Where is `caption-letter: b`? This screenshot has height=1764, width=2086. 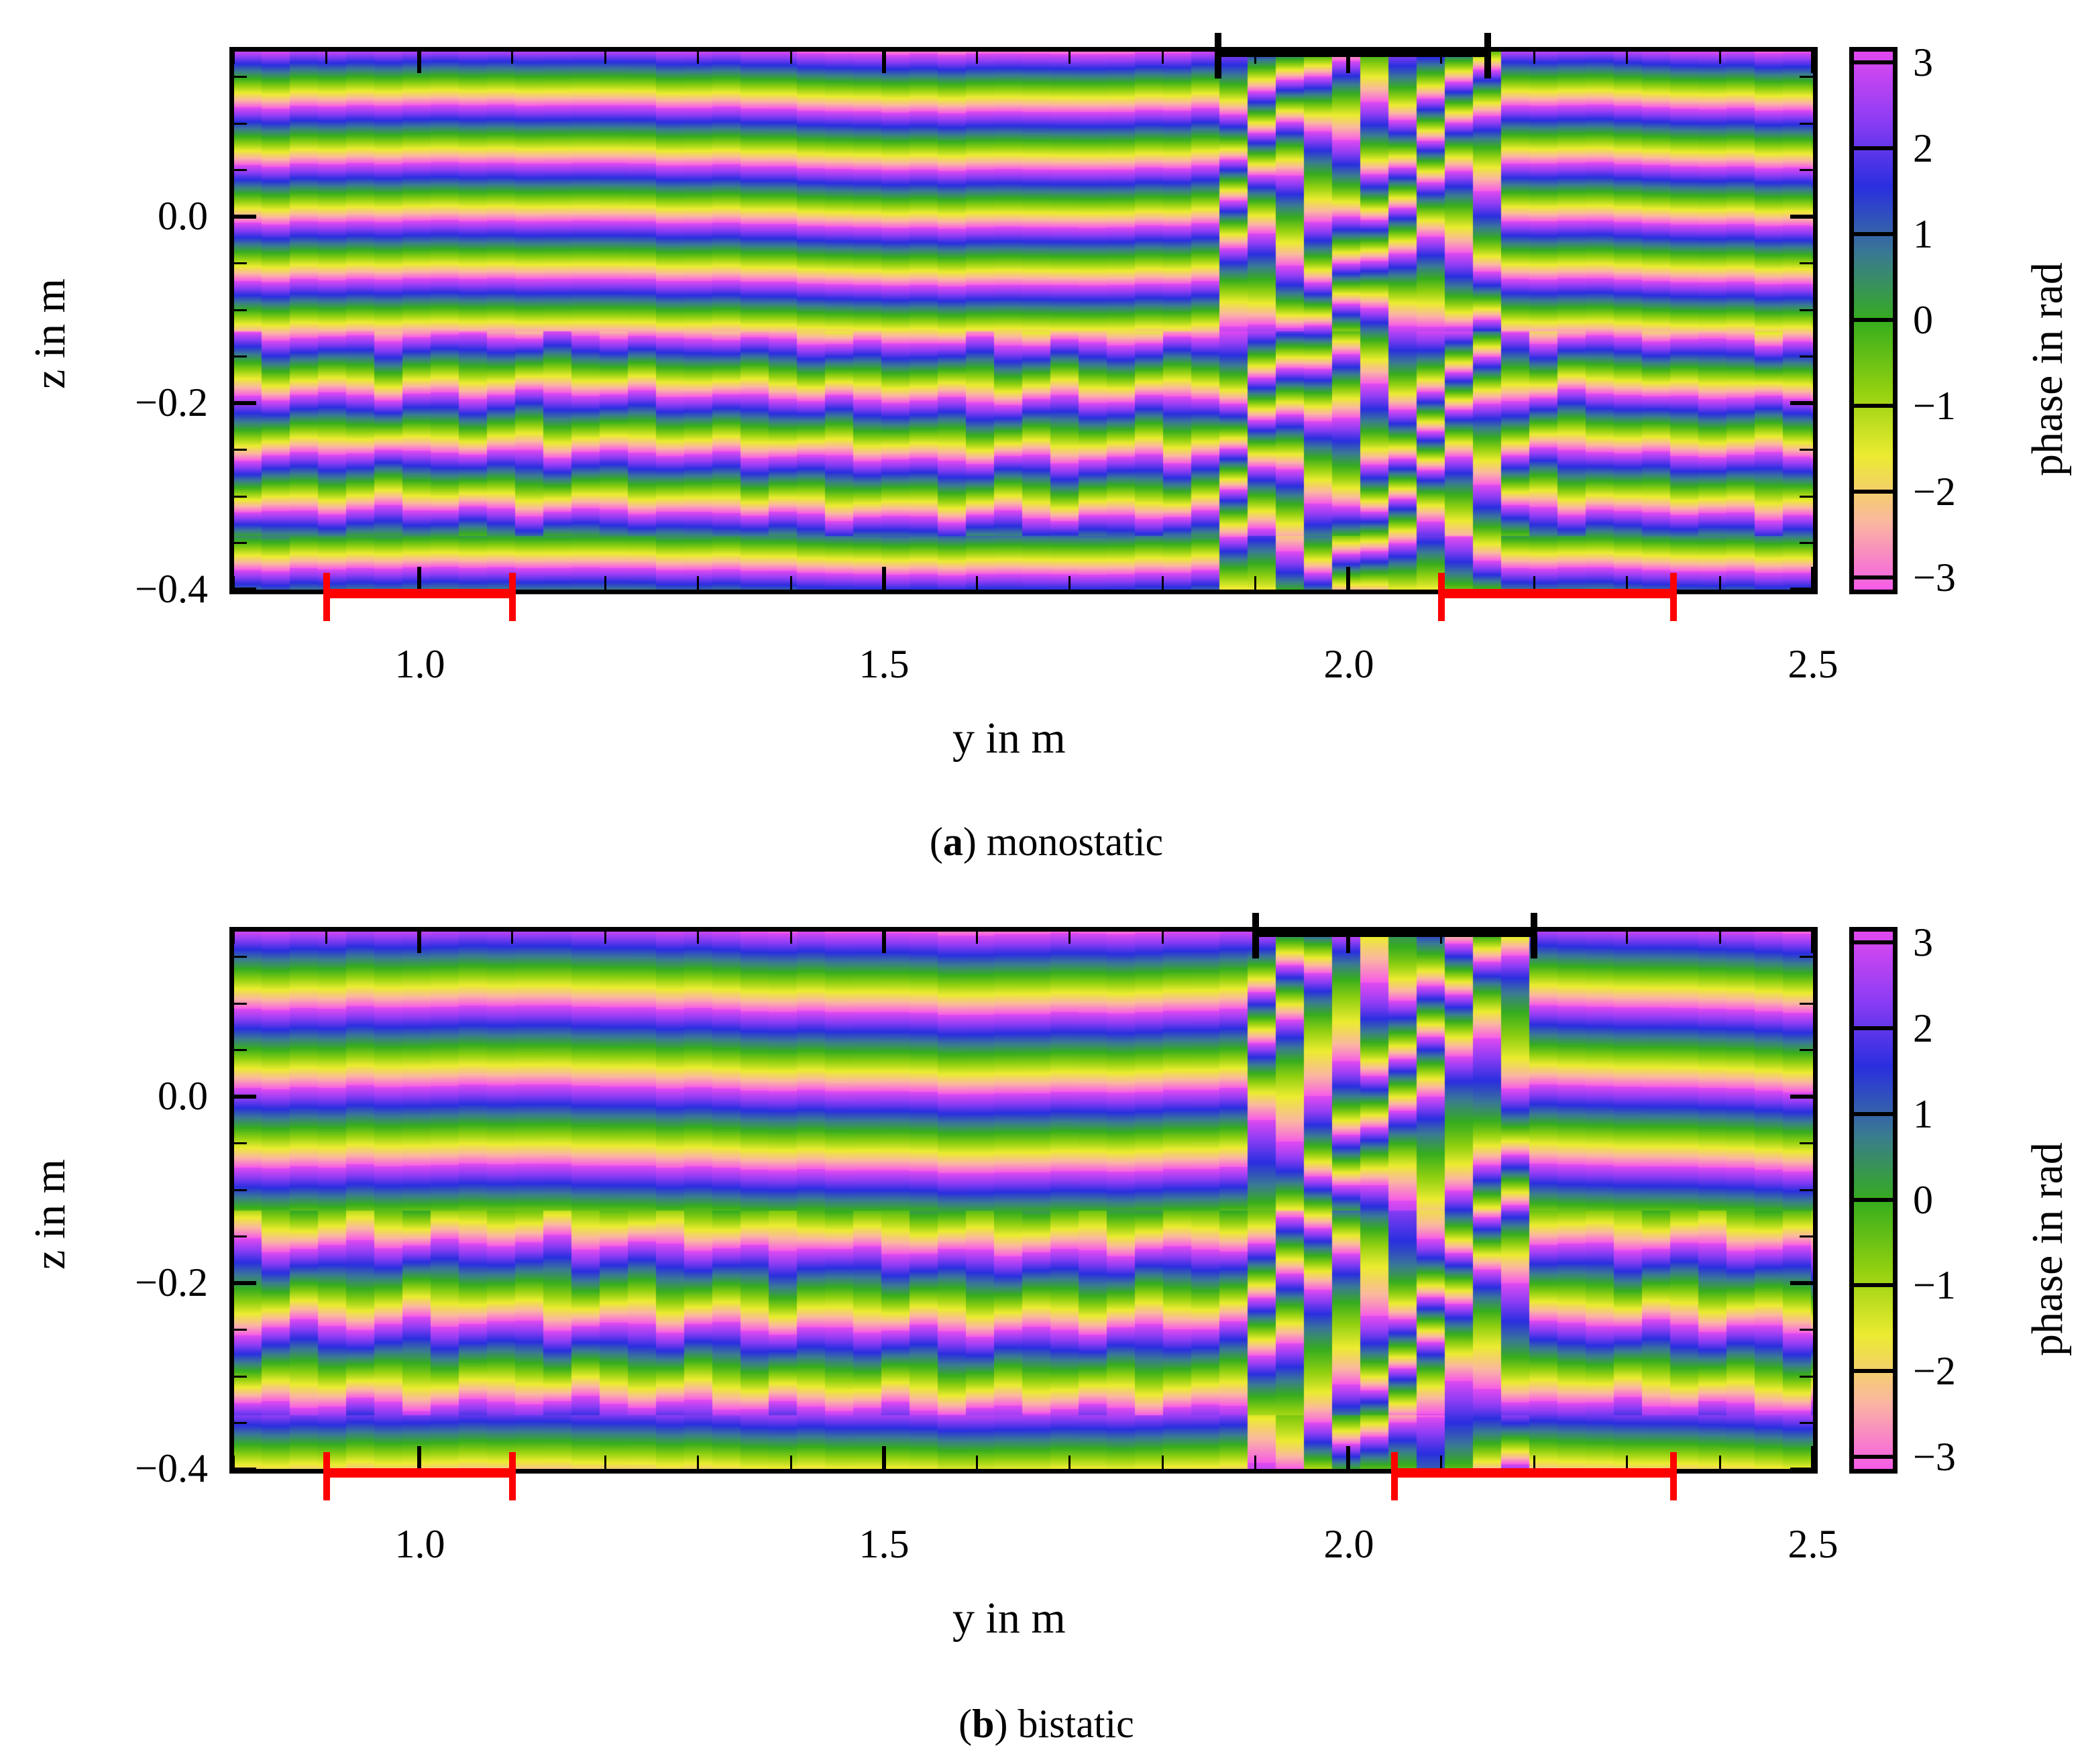
caption-letter: b is located at coordinates (984, 1724).